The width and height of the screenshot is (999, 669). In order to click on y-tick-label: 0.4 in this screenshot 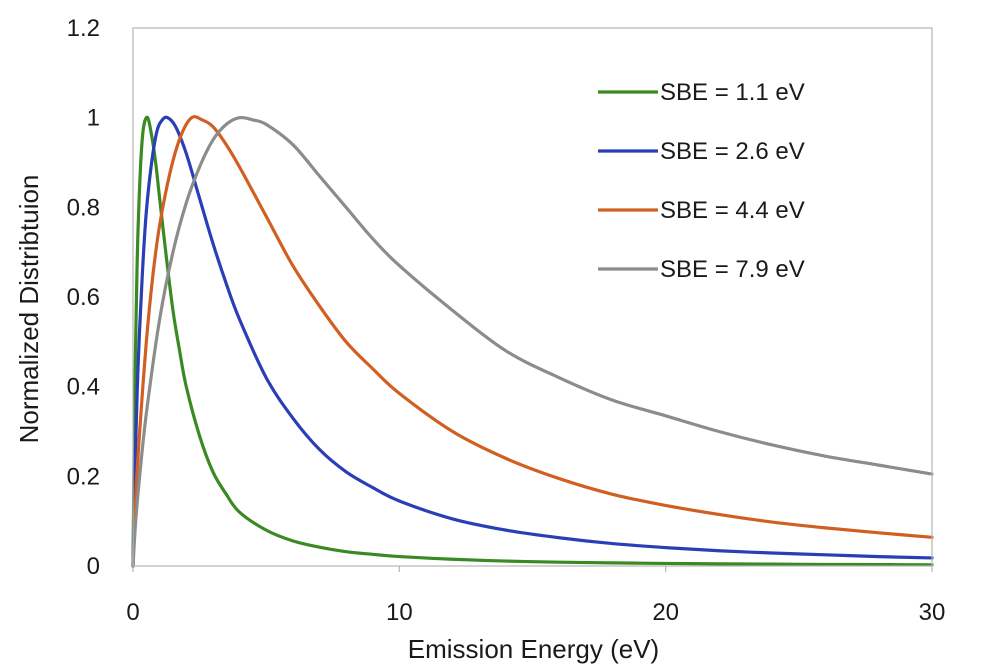, I will do `click(83, 387)`.